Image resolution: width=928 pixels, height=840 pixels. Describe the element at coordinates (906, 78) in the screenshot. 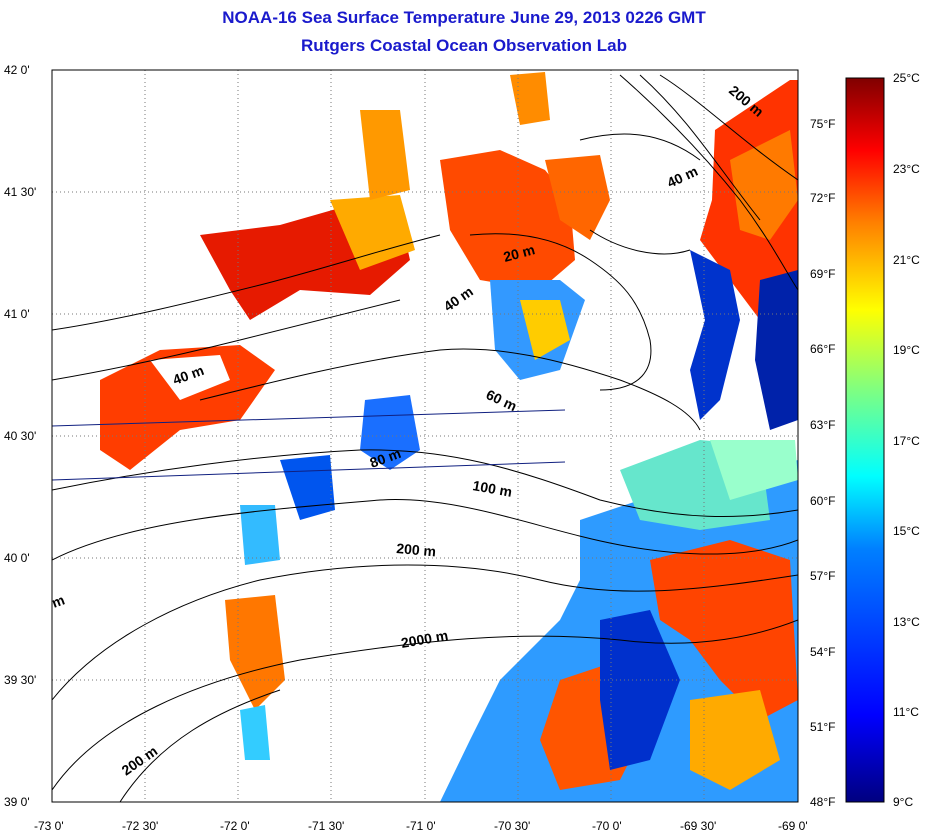

I see `celsius-label: 25°C` at that location.